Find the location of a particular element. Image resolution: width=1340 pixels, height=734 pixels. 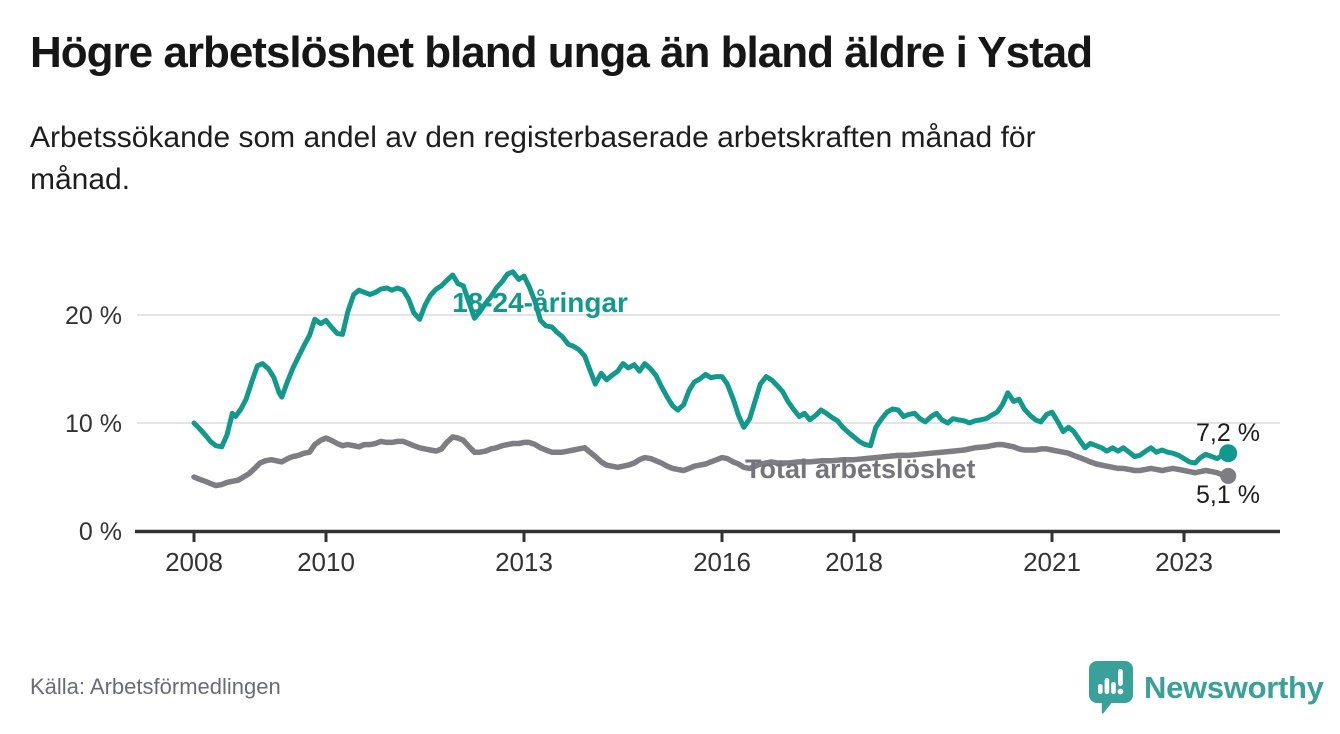

newsworthy-logo-icon is located at coordinates (1111, 687).